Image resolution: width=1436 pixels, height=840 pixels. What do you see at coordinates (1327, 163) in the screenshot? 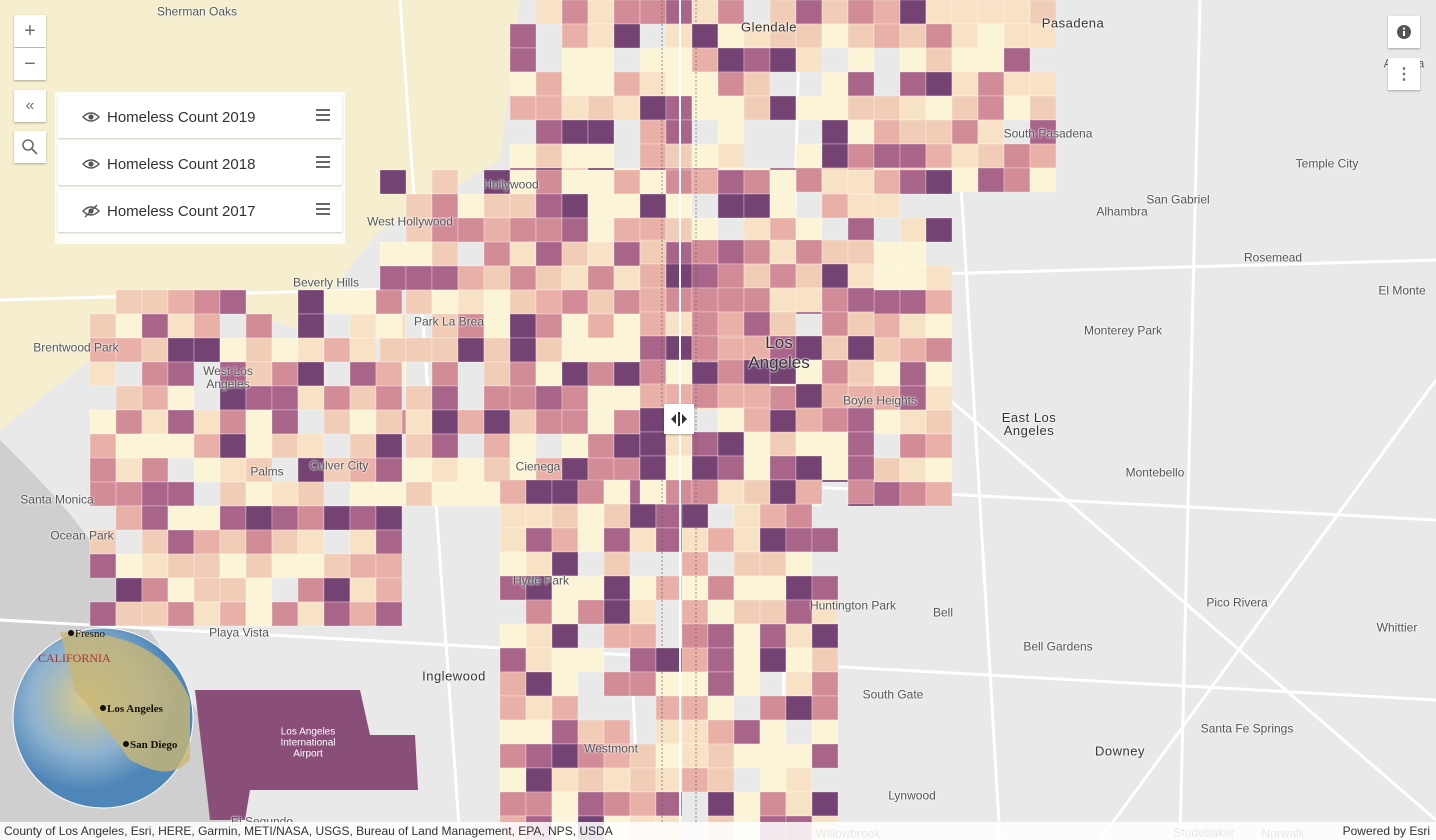
I see `place-label: Temple City` at bounding box center [1327, 163].